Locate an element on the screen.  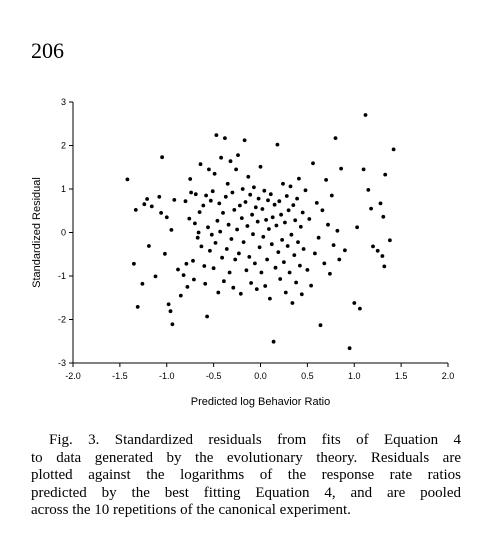
y-tick-label: 3 is located at coordinates (63, 102).